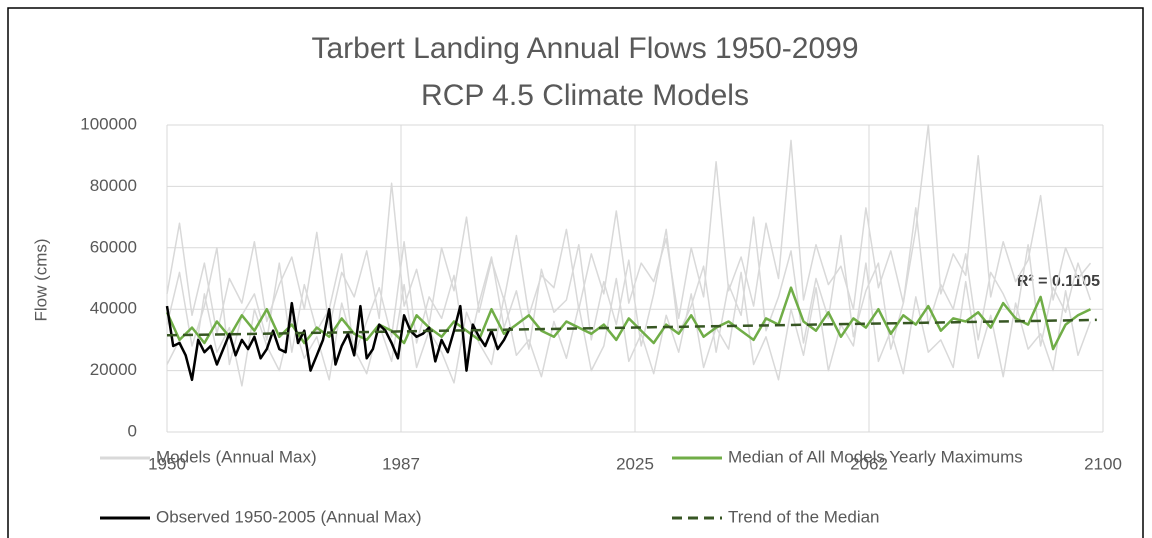 The height and width of the screenshot is (538, 1152). I want to click on legend-label: Median of All Models Yearly Maximums, so click(875, 456).